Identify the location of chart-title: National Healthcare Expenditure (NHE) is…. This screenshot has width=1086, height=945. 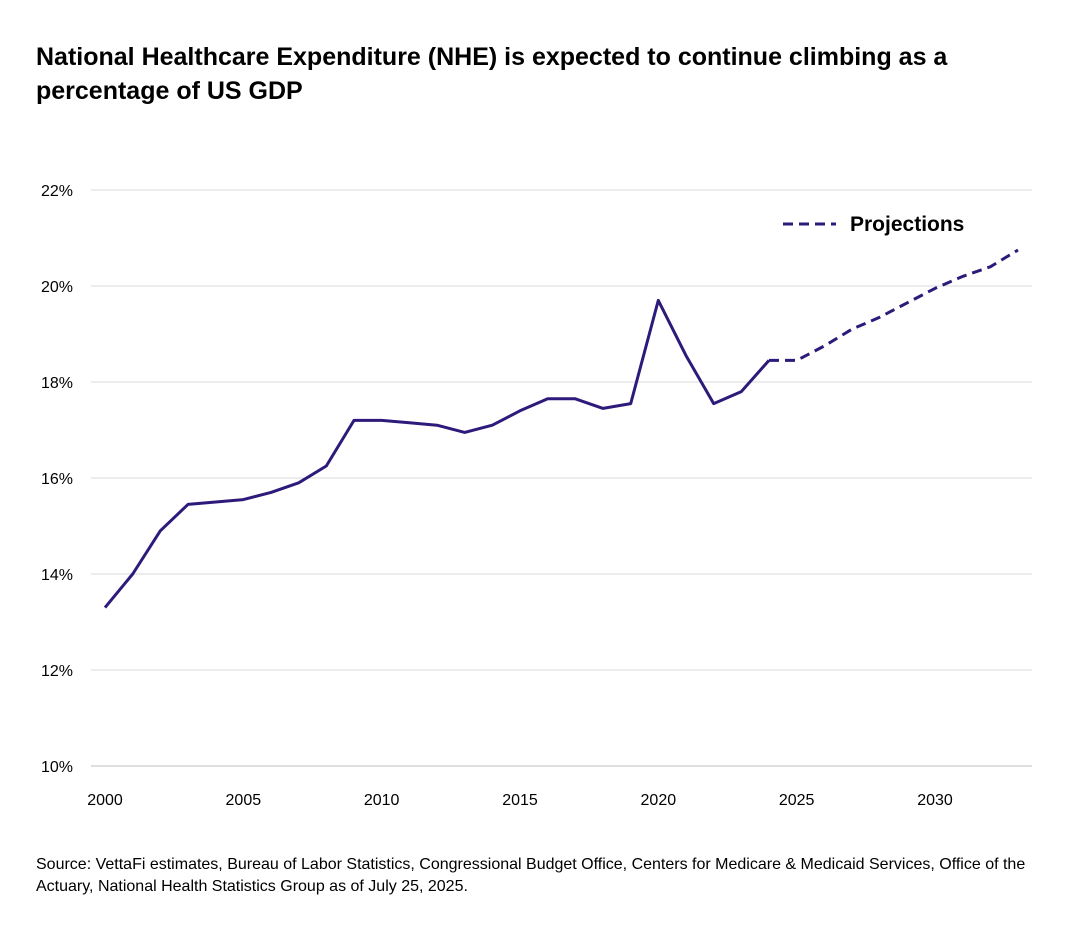
(492, 74).